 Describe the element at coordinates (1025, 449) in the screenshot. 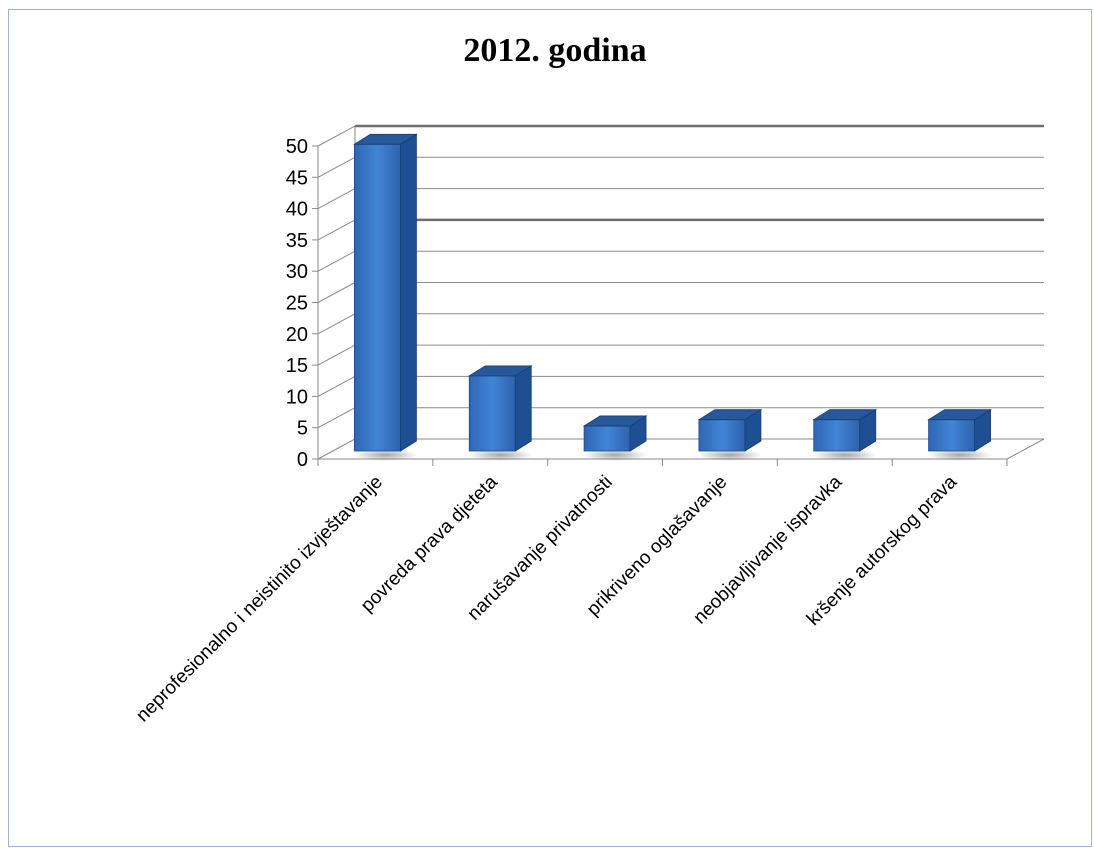

I see `floor-edge` at that location.